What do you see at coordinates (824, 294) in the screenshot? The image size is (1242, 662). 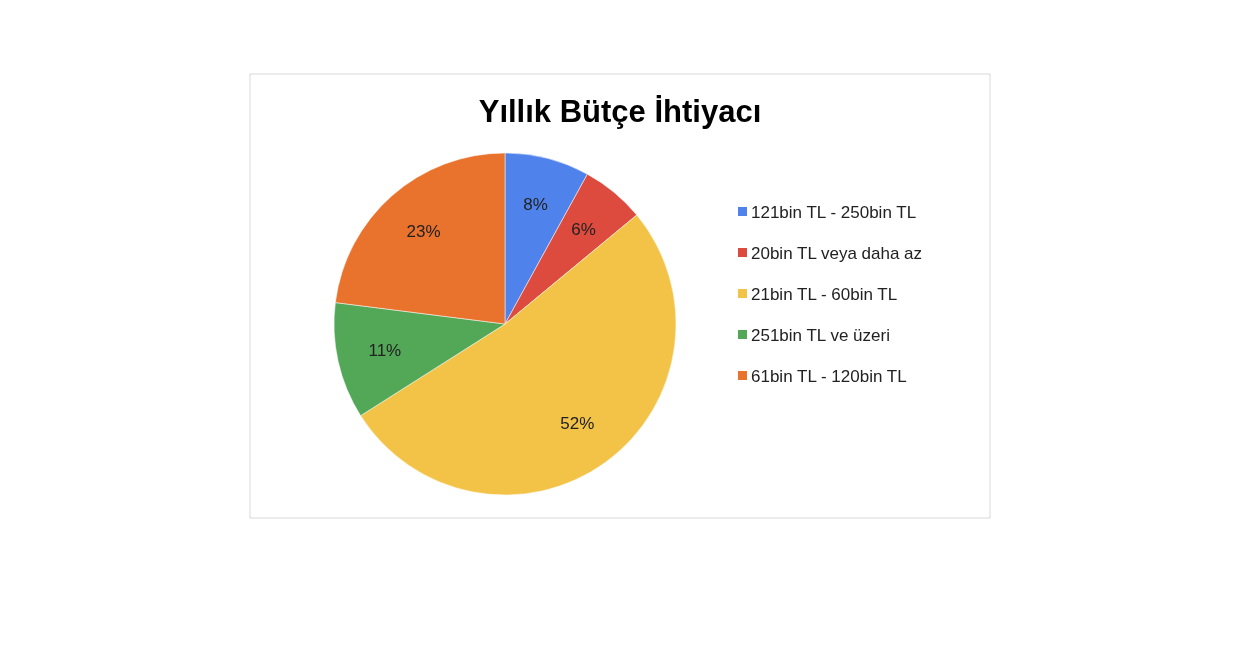 I see `legend-label: 21bin TL - 60bin TL` at bounding box center [824, 294].